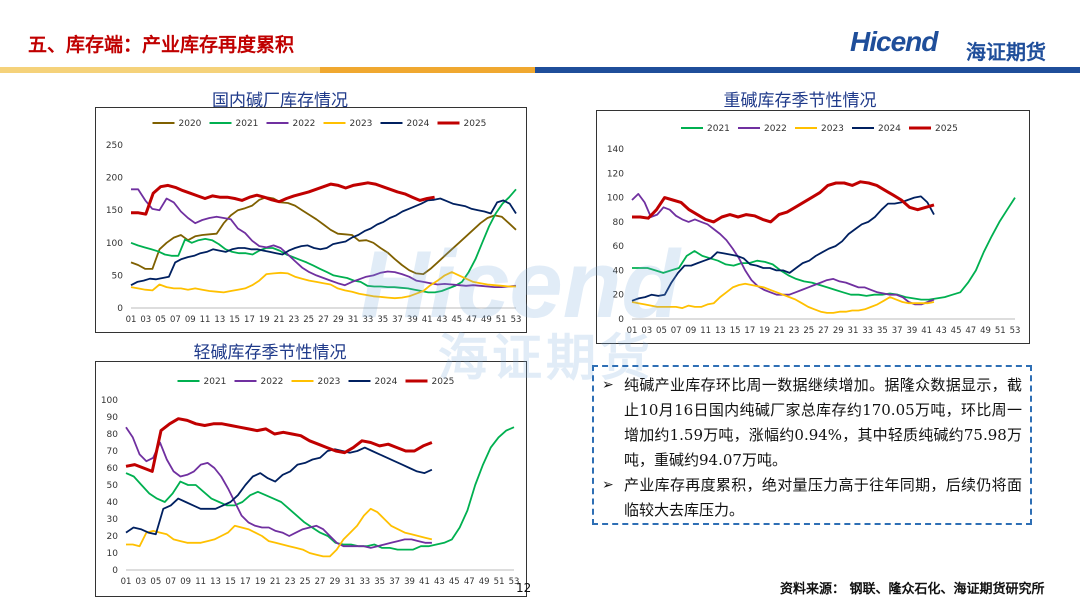  Describe the element at coordinates (113, 537) in the screenshot. I see `y-tick-label: 20` at that location.